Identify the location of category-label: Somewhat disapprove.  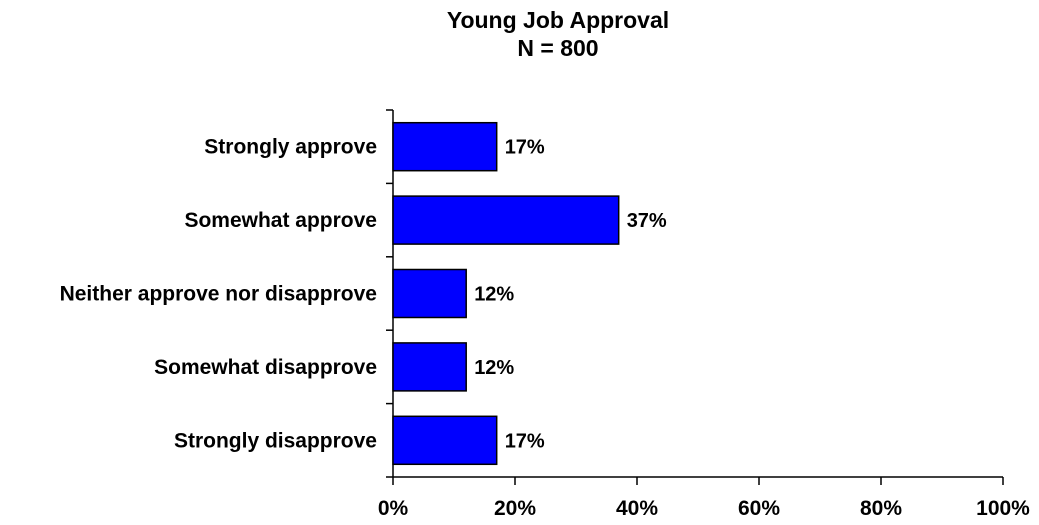
(265, 367).